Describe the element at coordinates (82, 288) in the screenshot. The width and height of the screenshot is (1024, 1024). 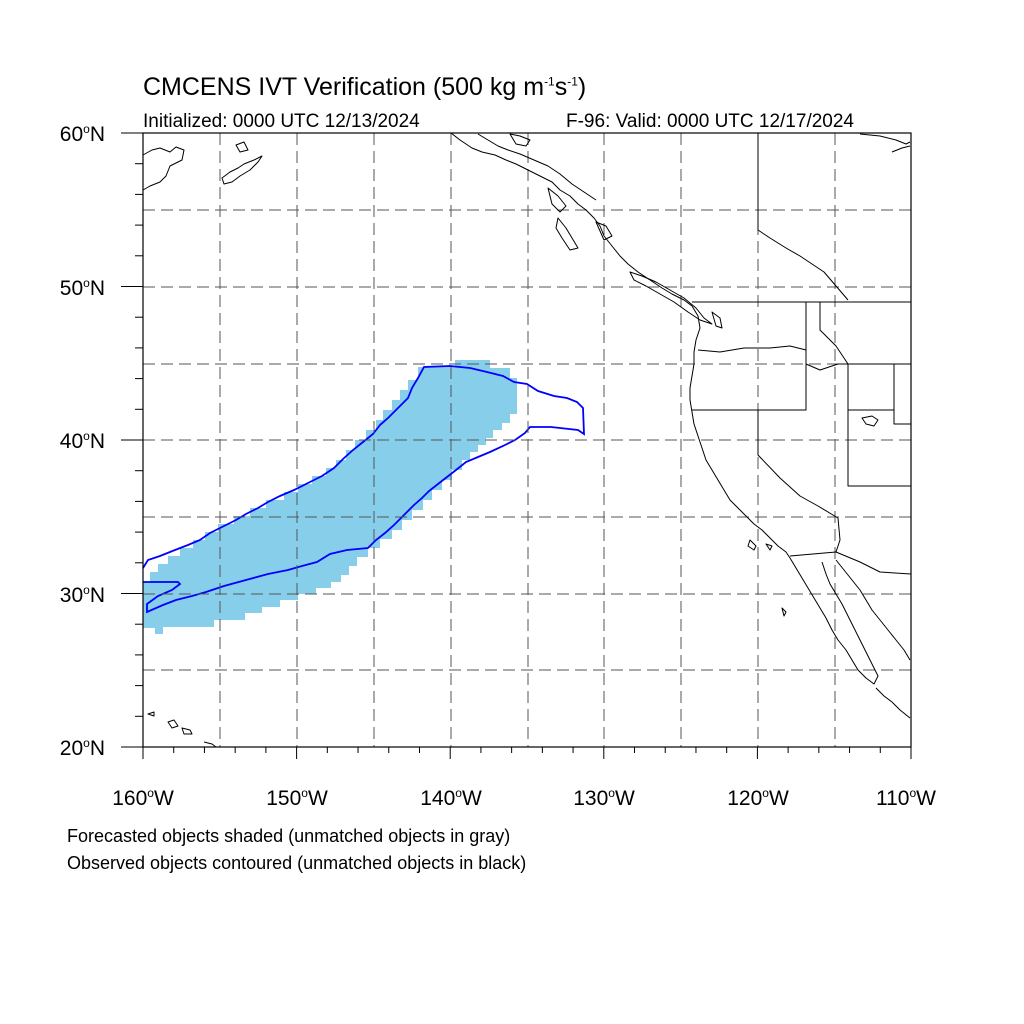
I see `lat-label-50: 50oN` at that location.